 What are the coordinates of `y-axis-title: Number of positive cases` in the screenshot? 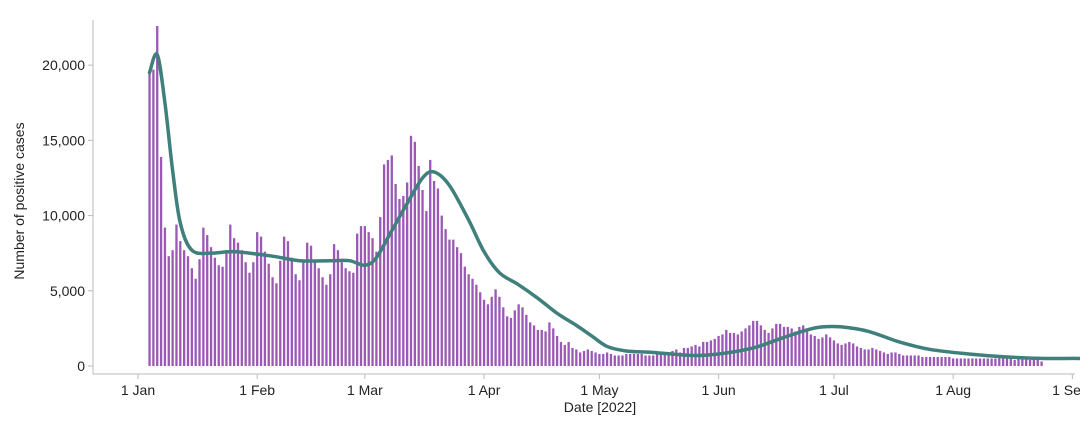 It's located at (19, 200).